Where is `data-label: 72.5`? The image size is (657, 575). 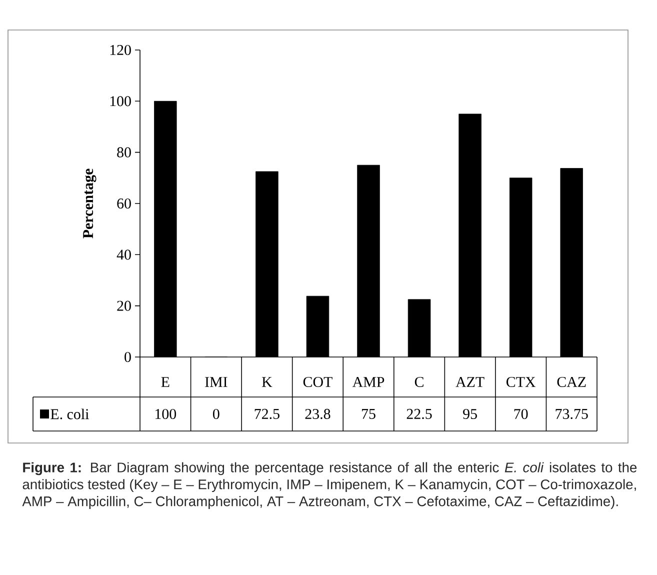 data-label: 72.5 is located at coordinates (267, 414).